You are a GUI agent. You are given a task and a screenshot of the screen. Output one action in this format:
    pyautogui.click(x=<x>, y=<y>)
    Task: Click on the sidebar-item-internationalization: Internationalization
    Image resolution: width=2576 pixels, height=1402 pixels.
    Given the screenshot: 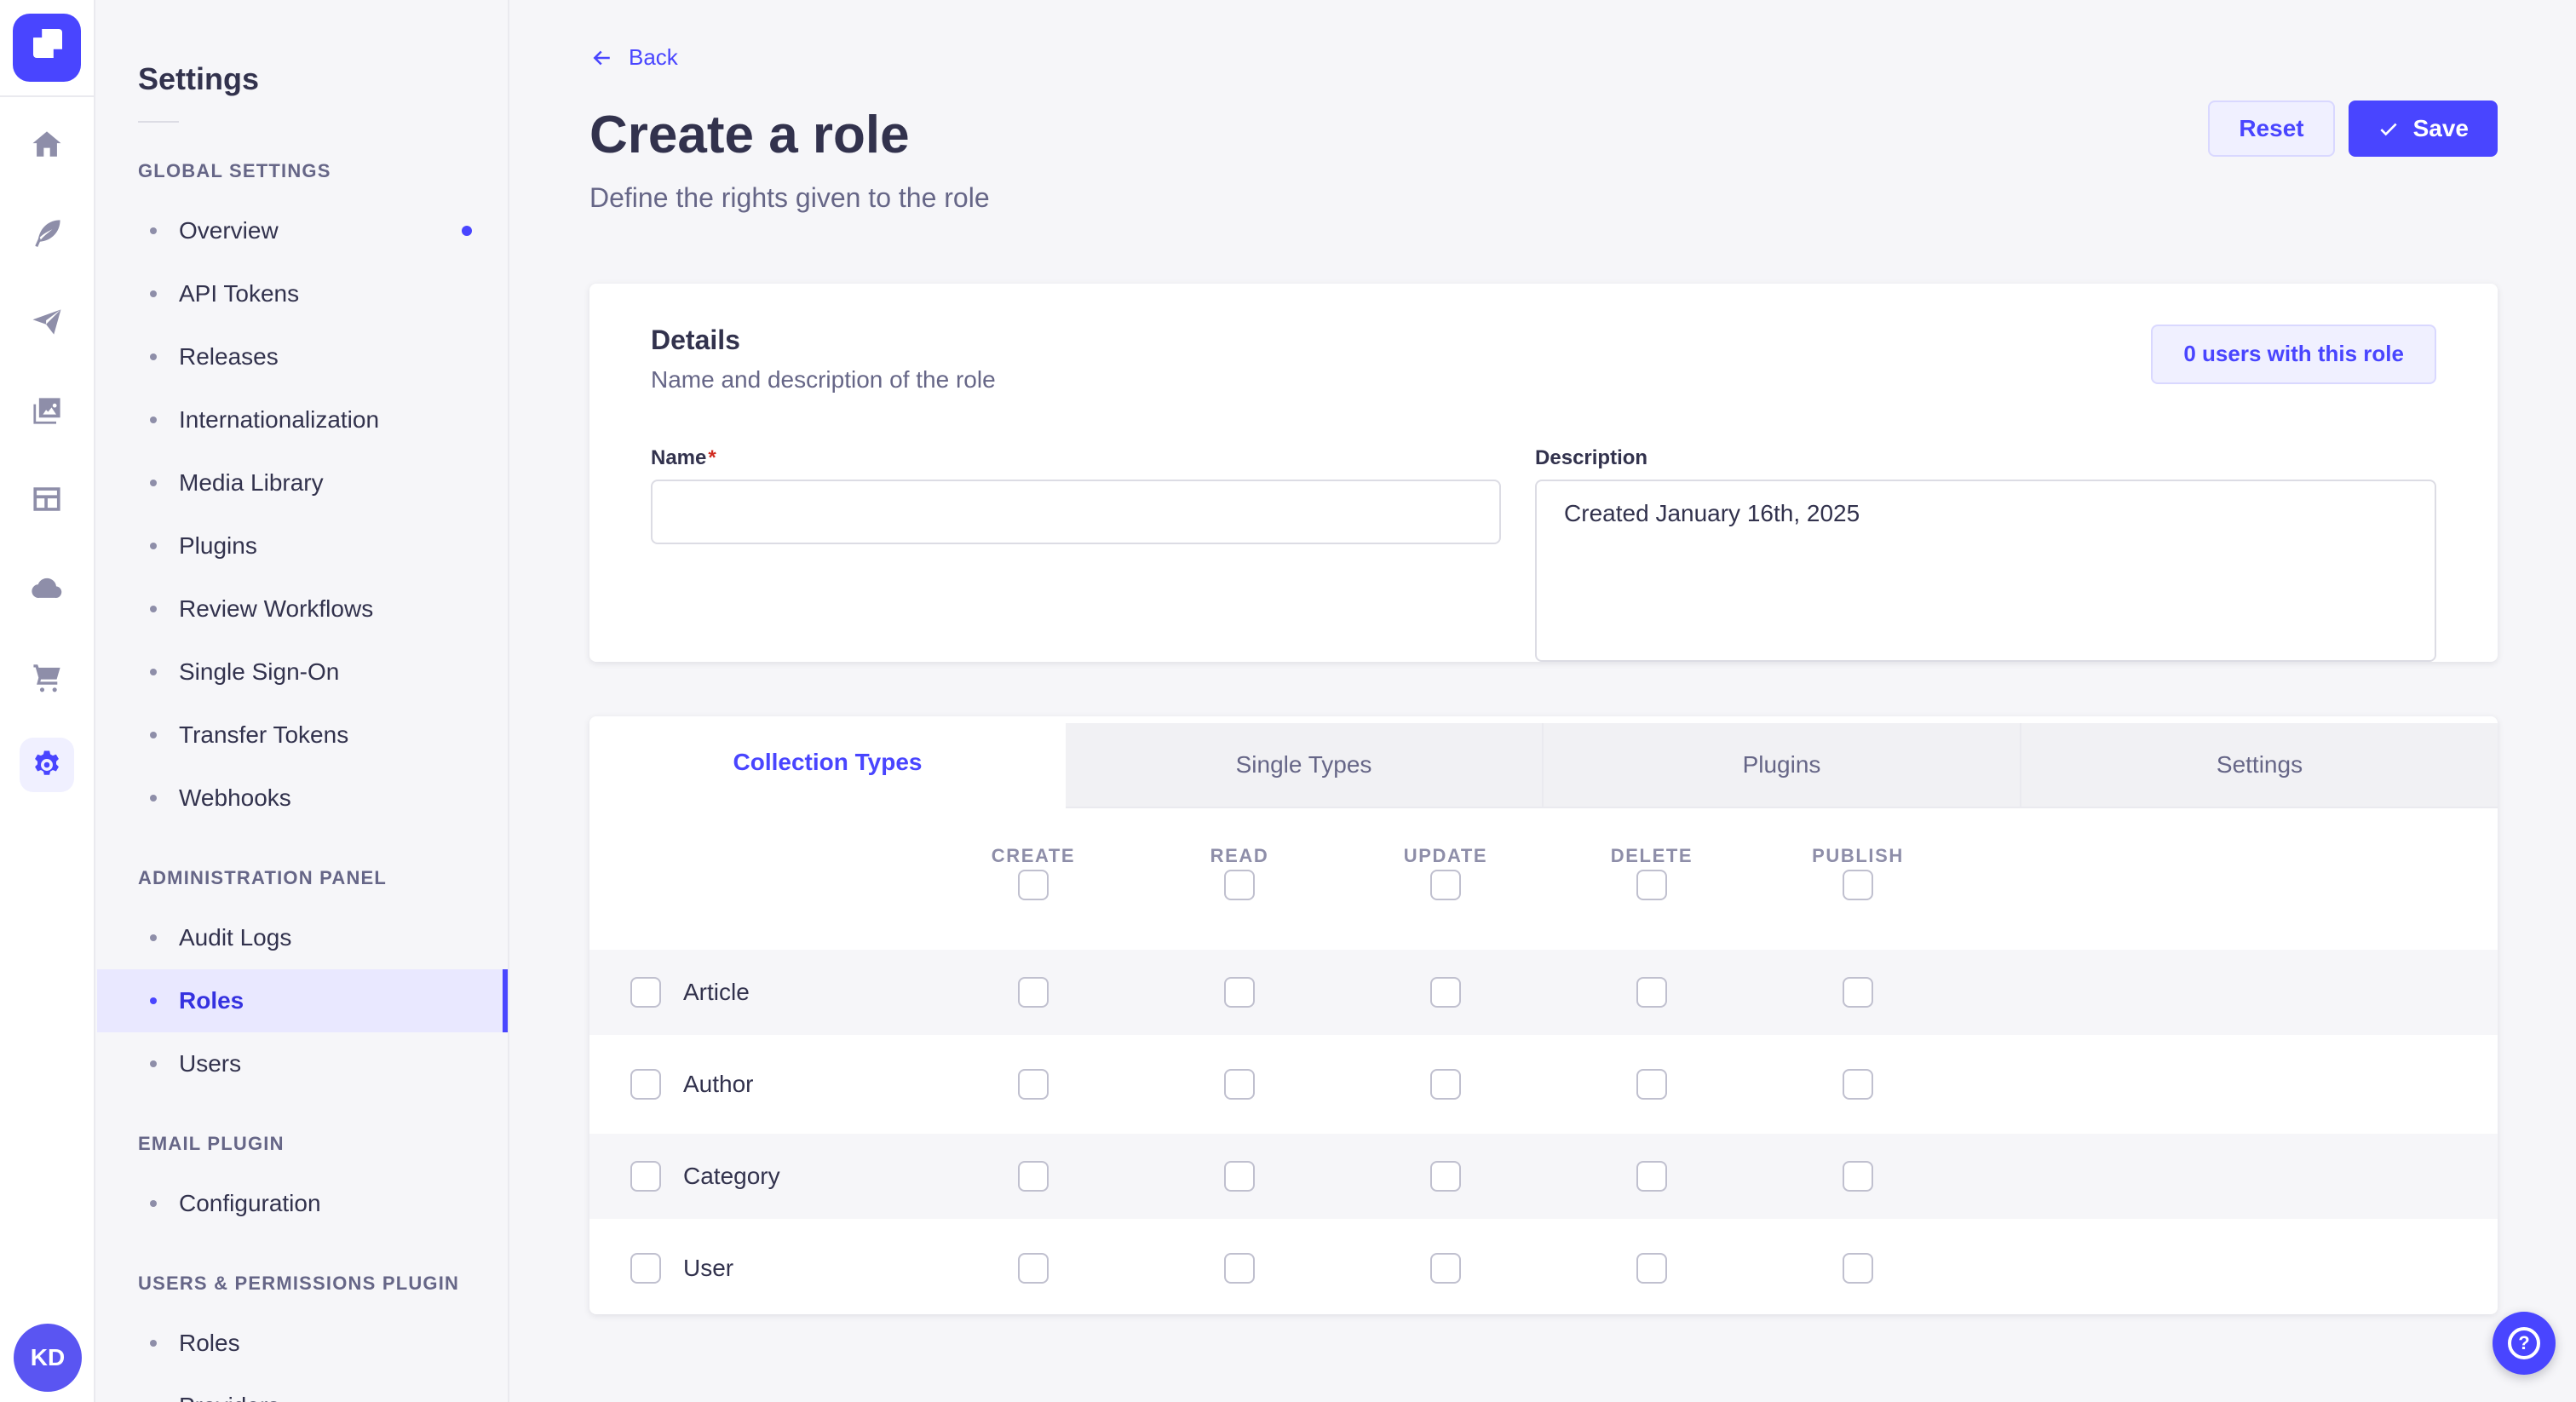 What is the action you would take?
    pyautogui.click(x=302, y=419)
    